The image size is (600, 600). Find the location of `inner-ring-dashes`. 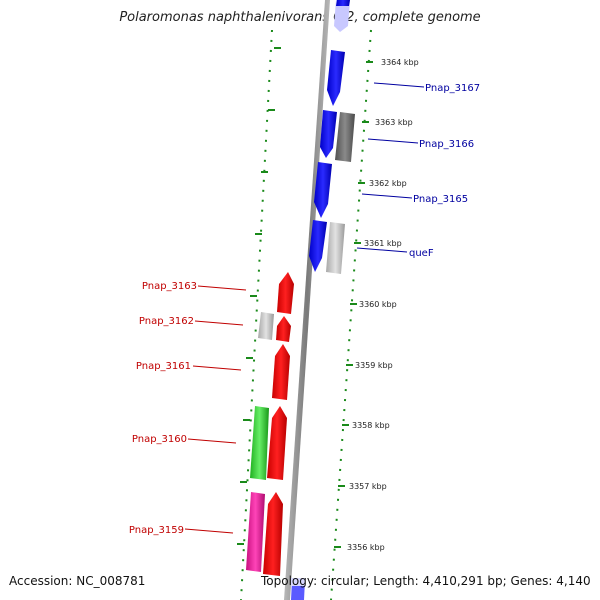

inner-ring-dashes is located at coordinates (259, 296).